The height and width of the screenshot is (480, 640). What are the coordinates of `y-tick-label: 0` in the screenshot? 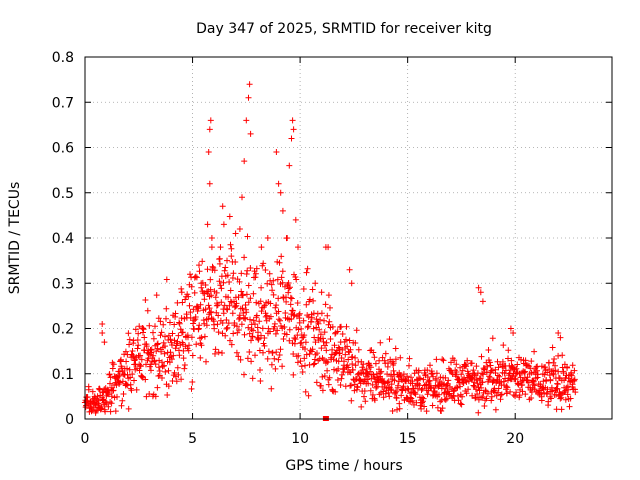 It's located at (69, 420).